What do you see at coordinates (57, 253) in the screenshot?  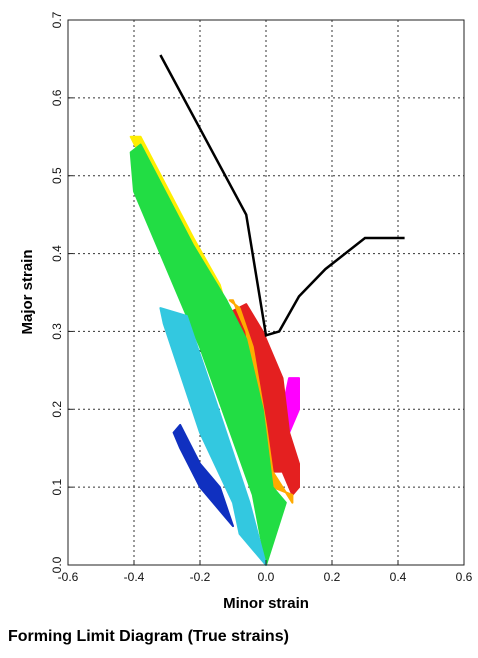 I see `y-tick-label: 0.4` at bounding box center [57, 253].